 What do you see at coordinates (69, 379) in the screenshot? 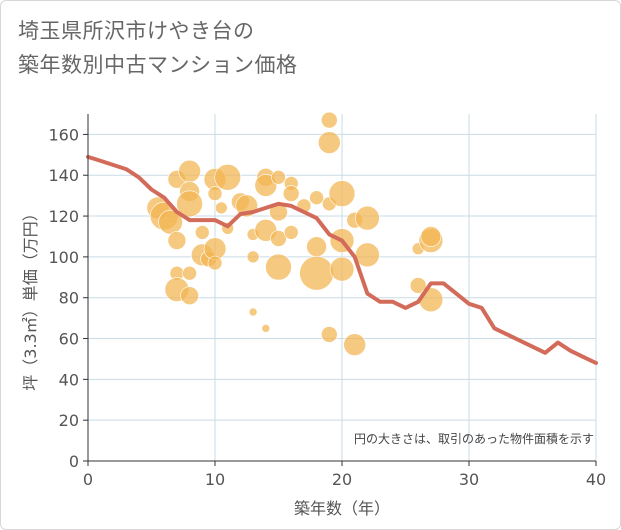
I see `y-tick-label: 40` at bounding box center [69, 379].